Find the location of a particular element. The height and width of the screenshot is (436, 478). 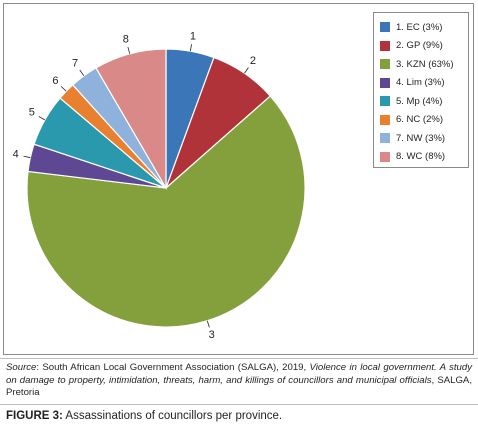

source-publisher: , SALGA, Pretoria is located at coordinates (239, 386).